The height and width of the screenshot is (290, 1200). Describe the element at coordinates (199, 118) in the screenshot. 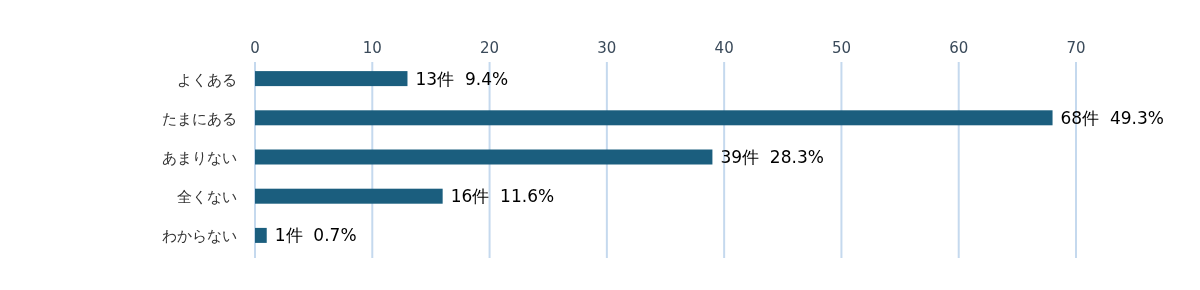

I see `y-tick-label: たまにある` at that location.